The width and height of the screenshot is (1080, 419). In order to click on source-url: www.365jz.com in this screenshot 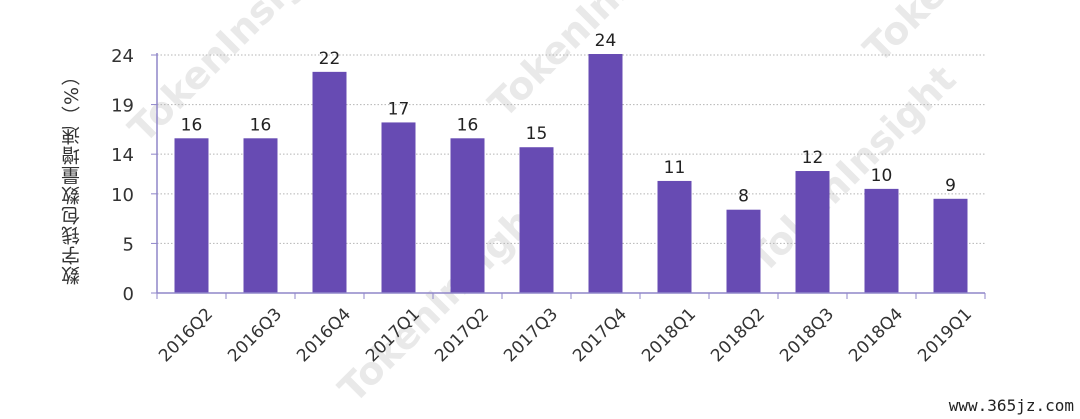, I will do `click(1011, 405)`.